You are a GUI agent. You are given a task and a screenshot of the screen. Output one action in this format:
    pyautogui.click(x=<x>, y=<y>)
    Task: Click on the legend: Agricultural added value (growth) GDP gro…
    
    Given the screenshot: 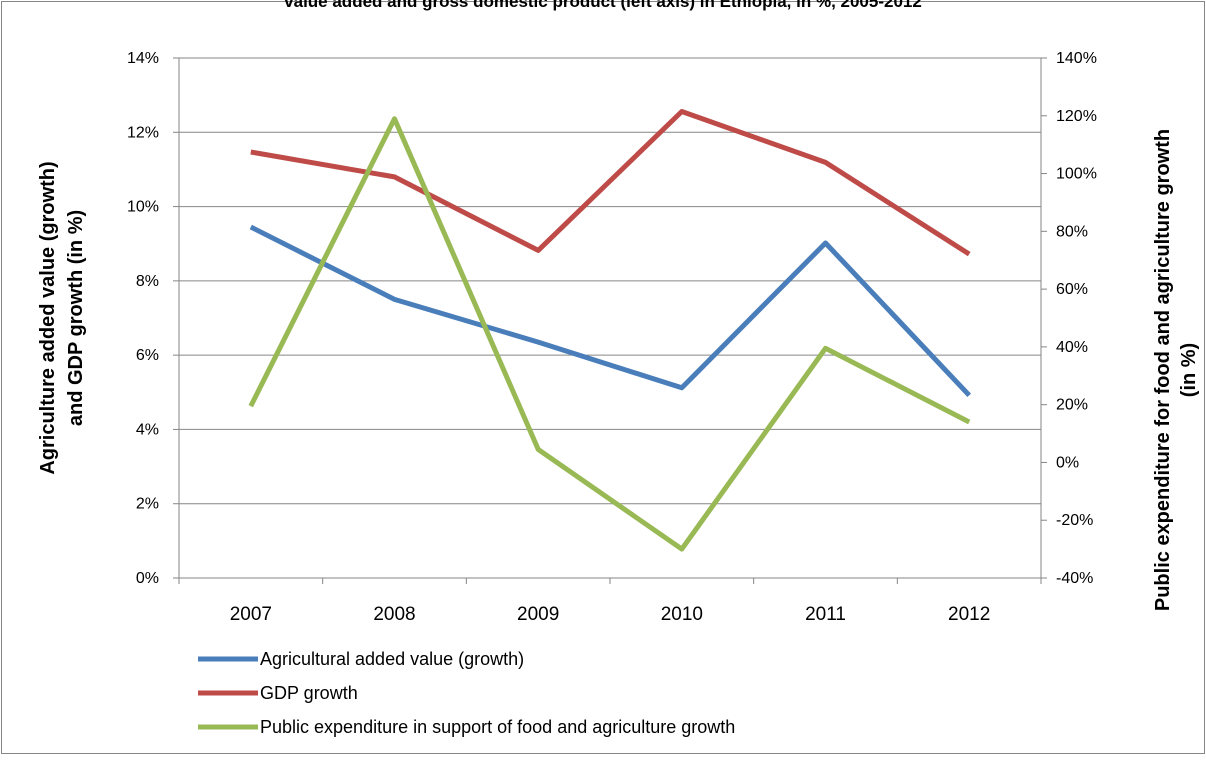 What is the action you would take?
    pyautogui.click(x=466, y=693)
    